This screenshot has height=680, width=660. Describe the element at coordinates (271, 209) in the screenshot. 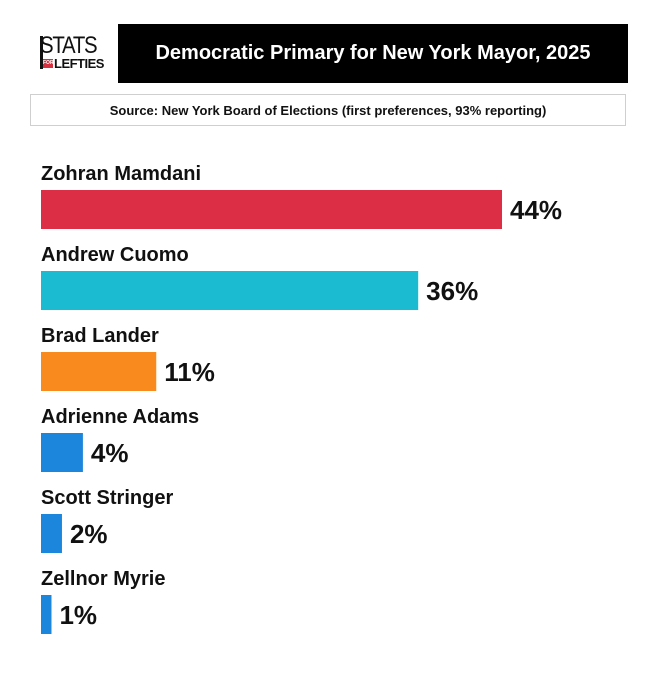

I see `bar-zohran-mamdani` at that location.